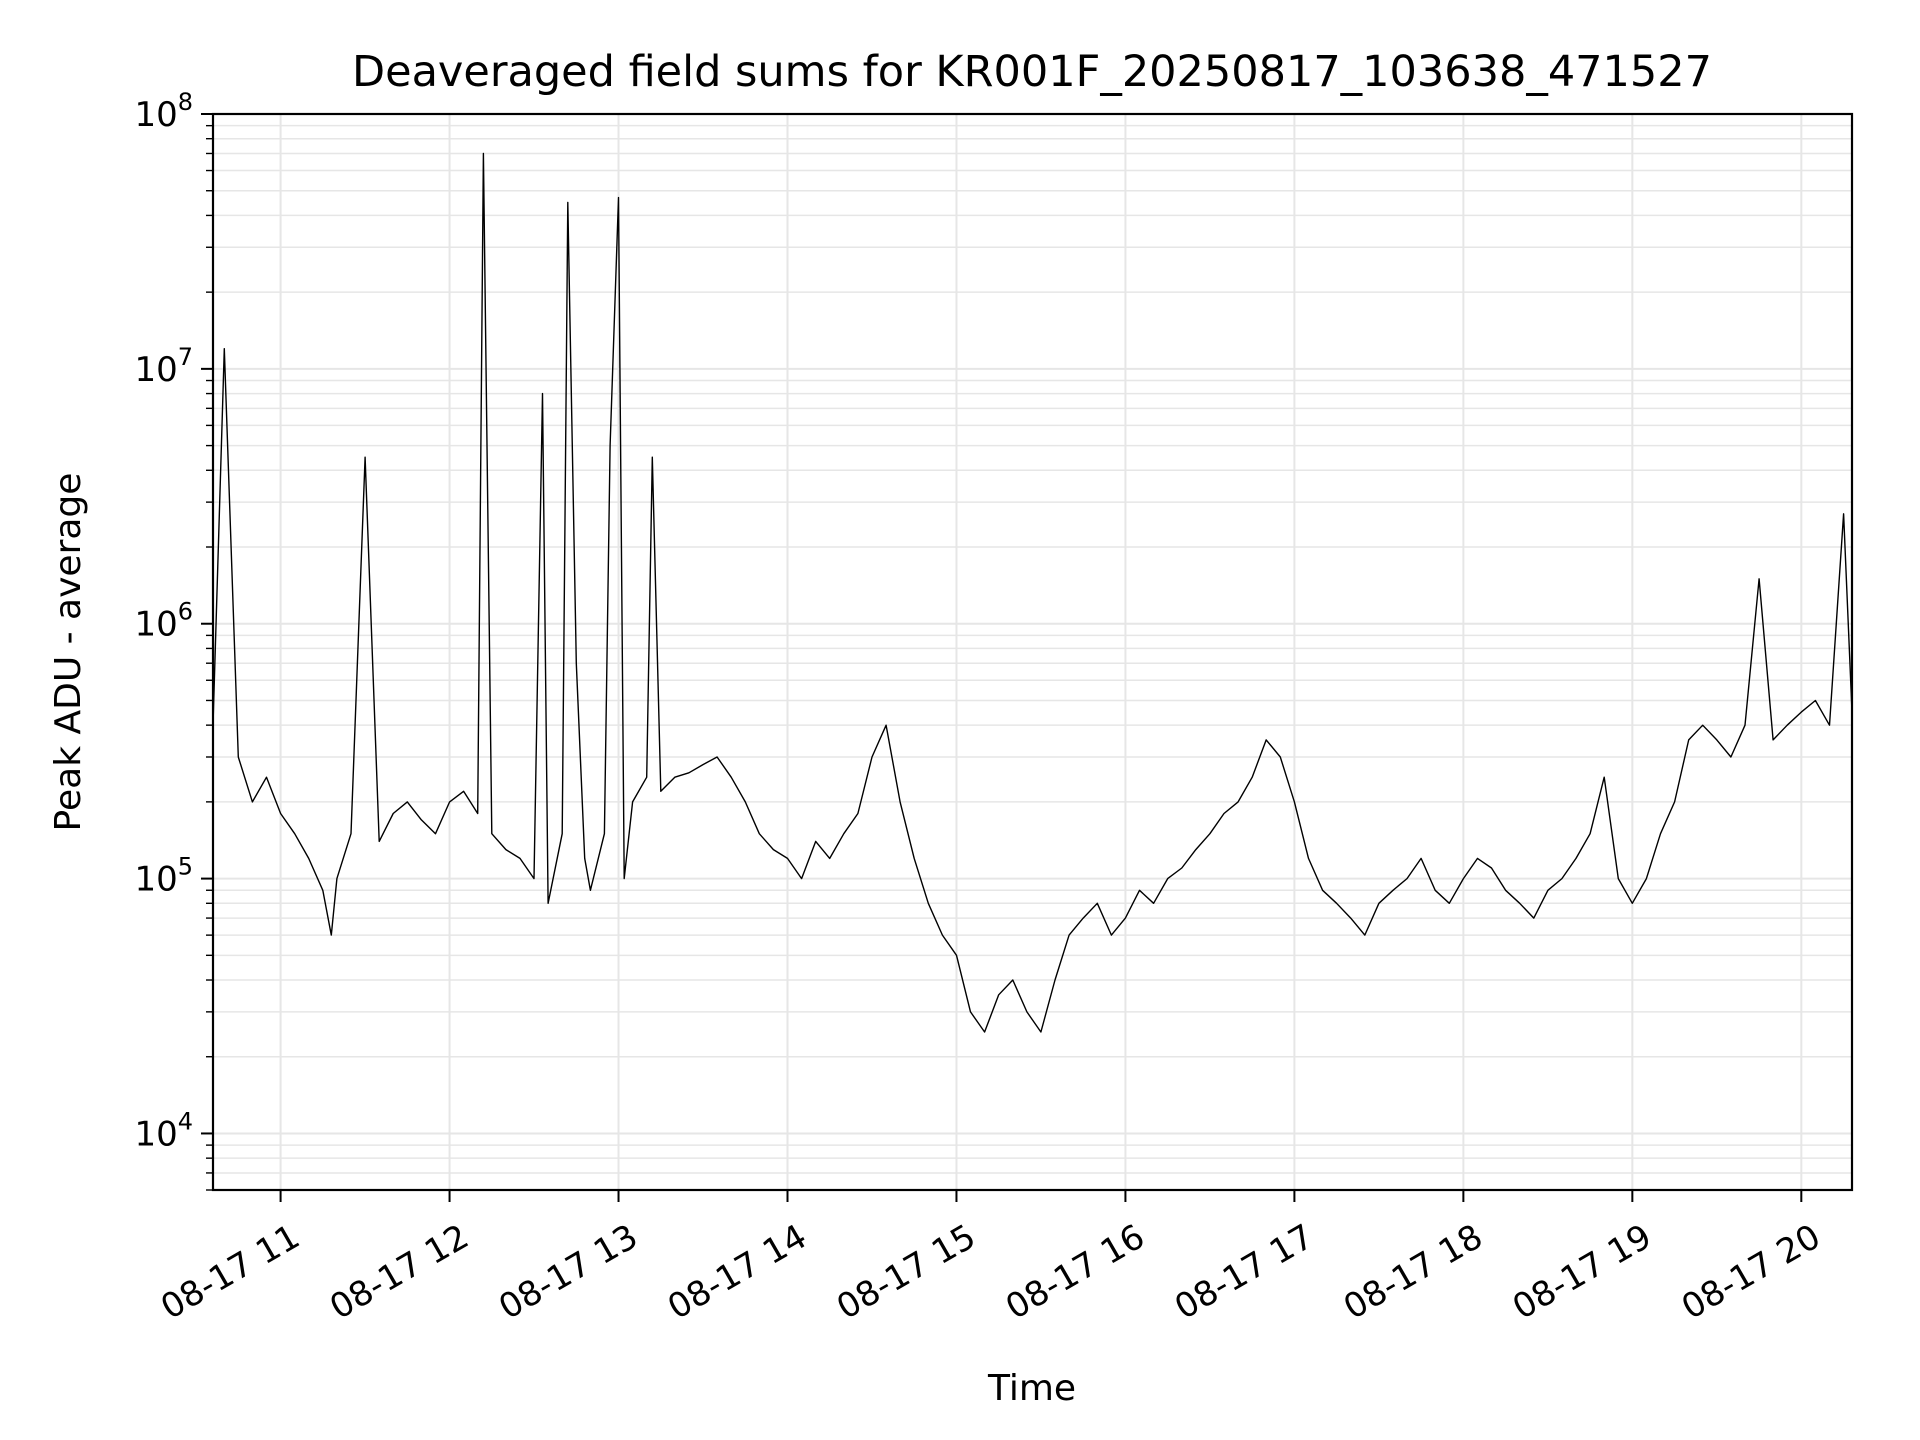 The width and height of the screenshot is (1920, 1440). Describe the element at coordinates (1031, 1388) in the screenshot. I see `x-axis-label: Time` at that location.